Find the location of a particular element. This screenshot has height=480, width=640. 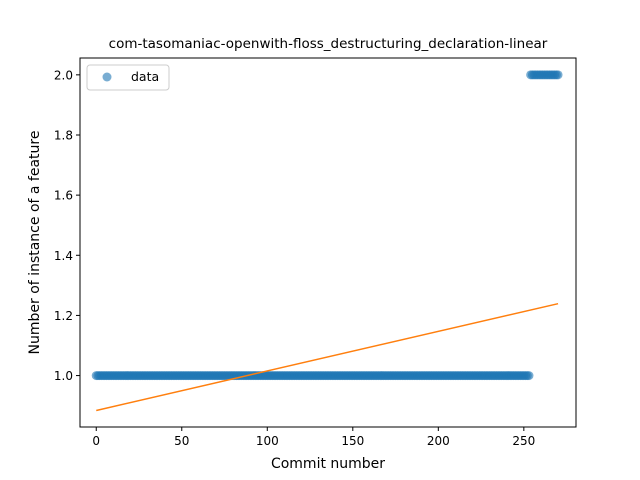

y-tick-label: 1.0 is located at coordinates (63, 376).